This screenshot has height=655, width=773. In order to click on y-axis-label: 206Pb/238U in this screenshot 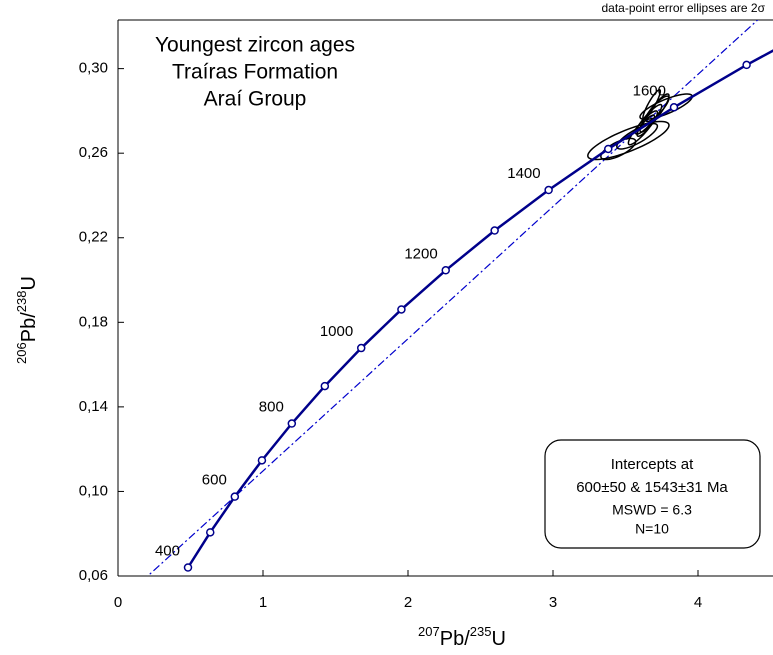, I will do `click(27, 320)`.